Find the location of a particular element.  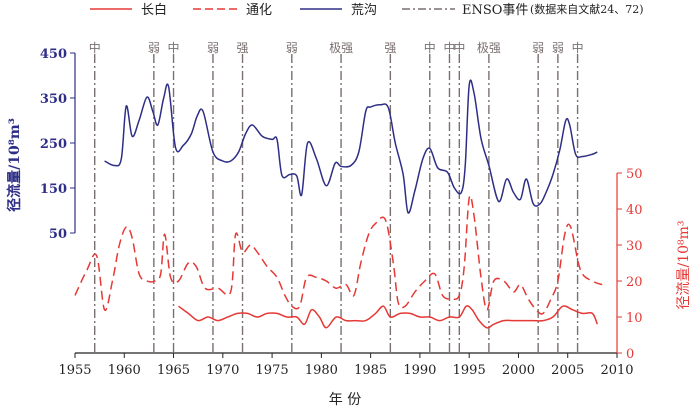

enso-label-14: 中 is located at coordinates (578, 47).